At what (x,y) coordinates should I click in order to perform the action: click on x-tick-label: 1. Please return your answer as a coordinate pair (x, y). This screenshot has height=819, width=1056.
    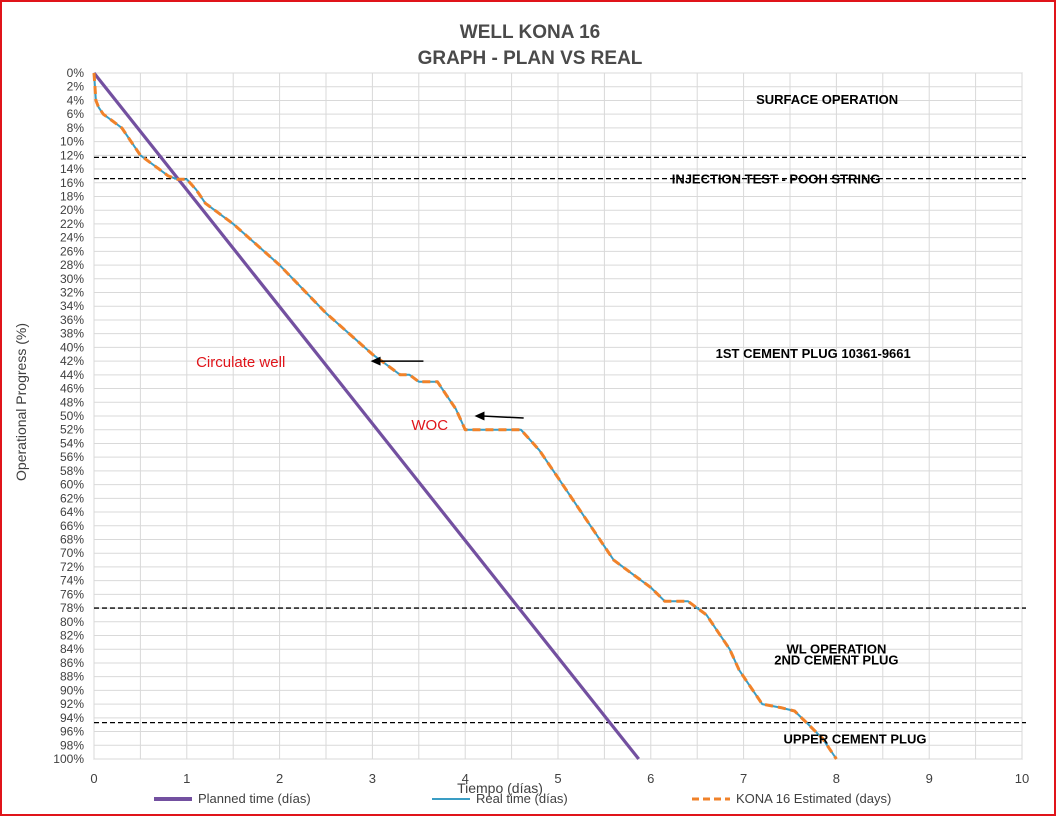
    Looking at the image, I should click on (186, 778).